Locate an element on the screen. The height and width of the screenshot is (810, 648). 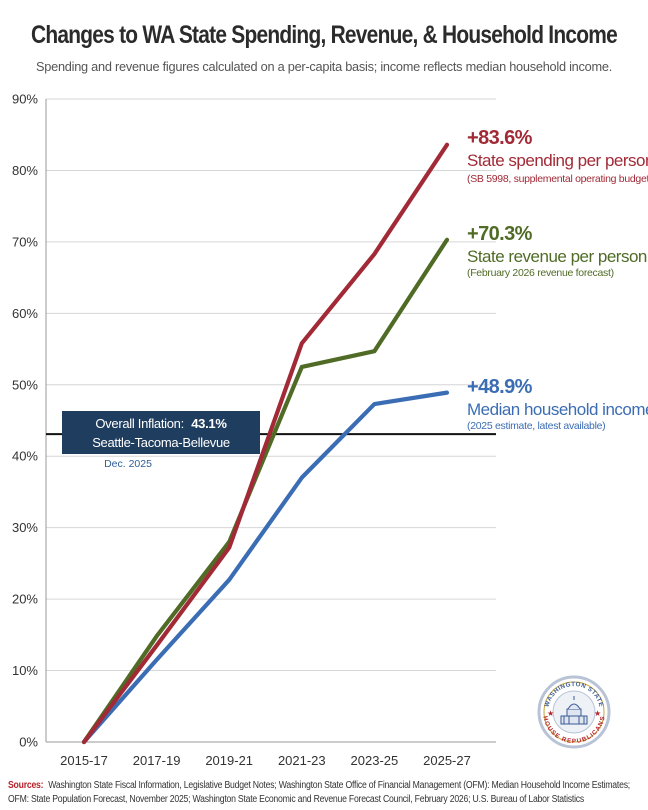
inflation-label-region: Seattle-Tacoma-Bellevue is located at coordinates (161, 442).